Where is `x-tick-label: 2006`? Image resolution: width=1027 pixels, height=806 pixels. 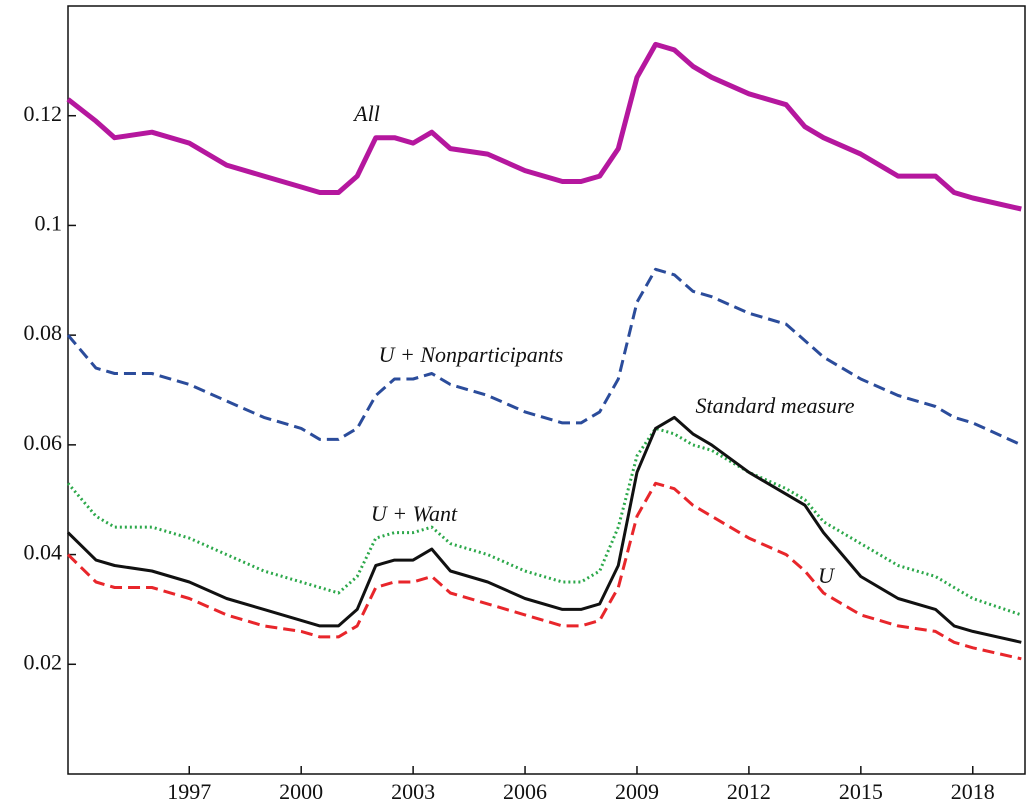
x-tick-label: 2006 is located at coordinates (525, 791).